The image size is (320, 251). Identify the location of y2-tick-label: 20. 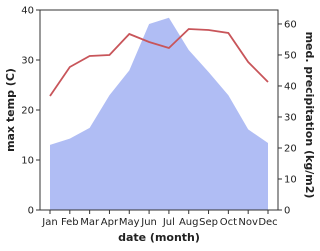
(290, 148).